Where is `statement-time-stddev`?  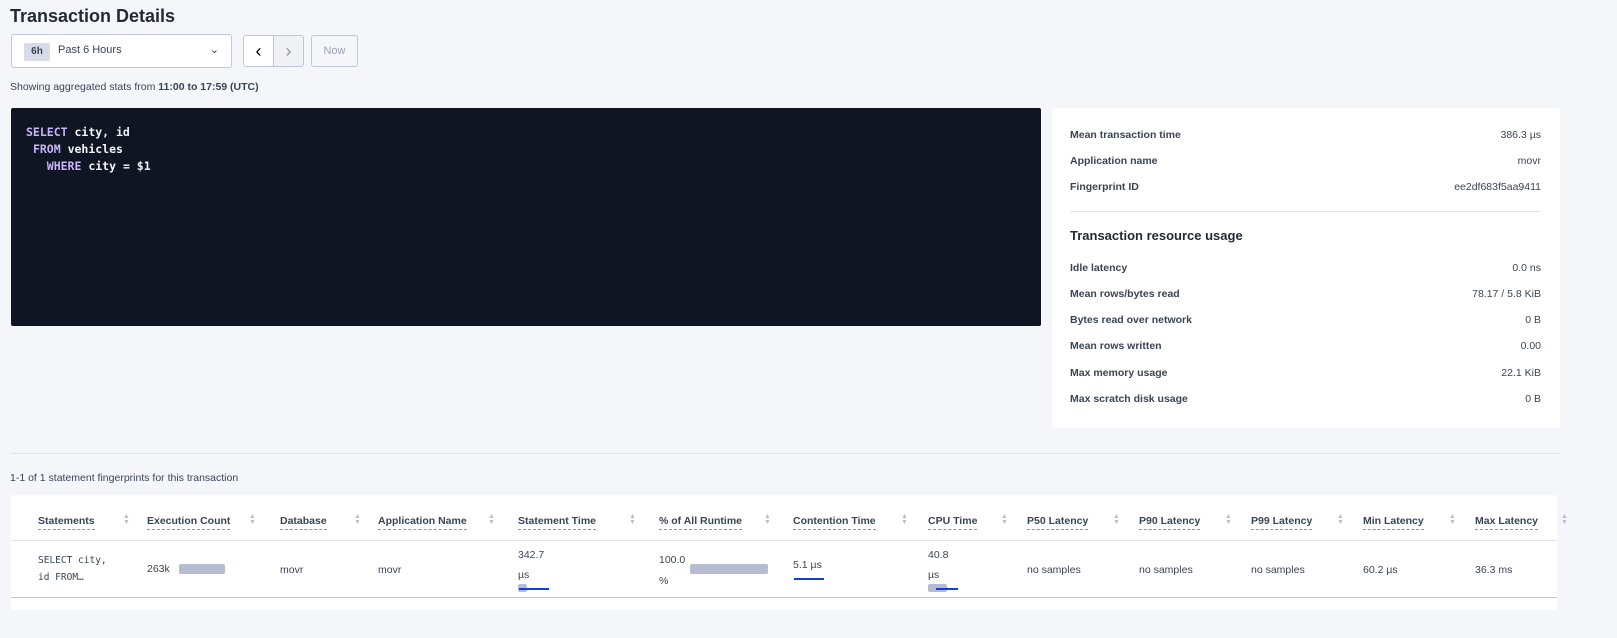
statement-time-stddev is located at coordinates (534, 589).